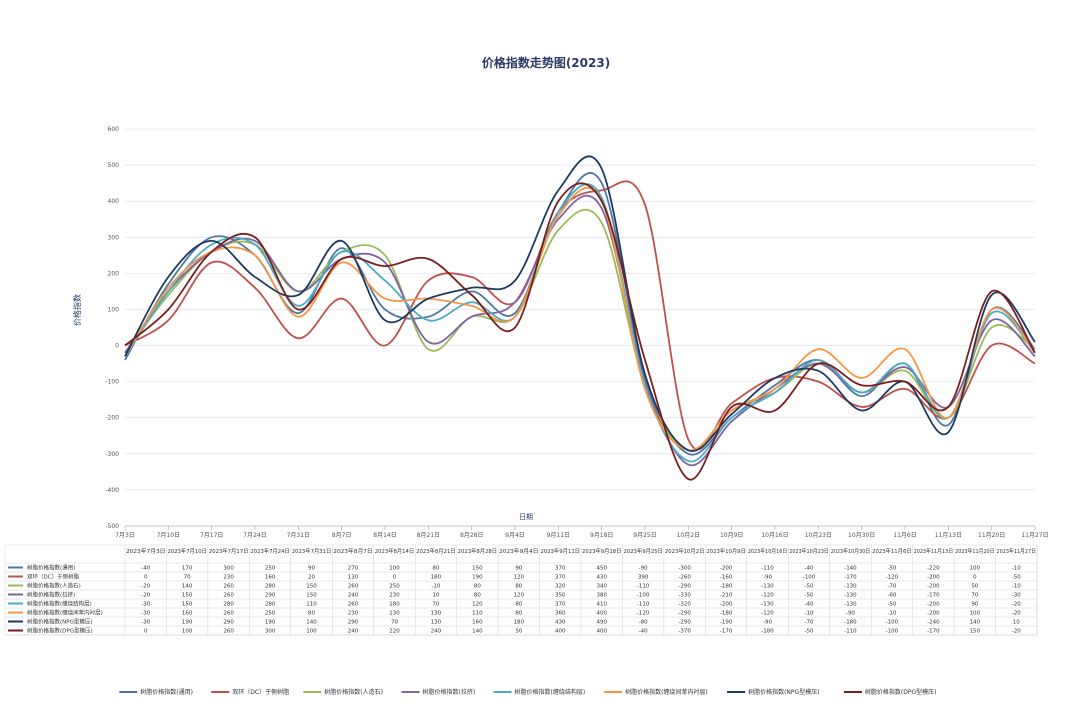 The width and height of the screenshot is (1080, 706). Describe the element at coordinates (114, 237) in the screenshot. I see `y-tick-label: 300` at that location.